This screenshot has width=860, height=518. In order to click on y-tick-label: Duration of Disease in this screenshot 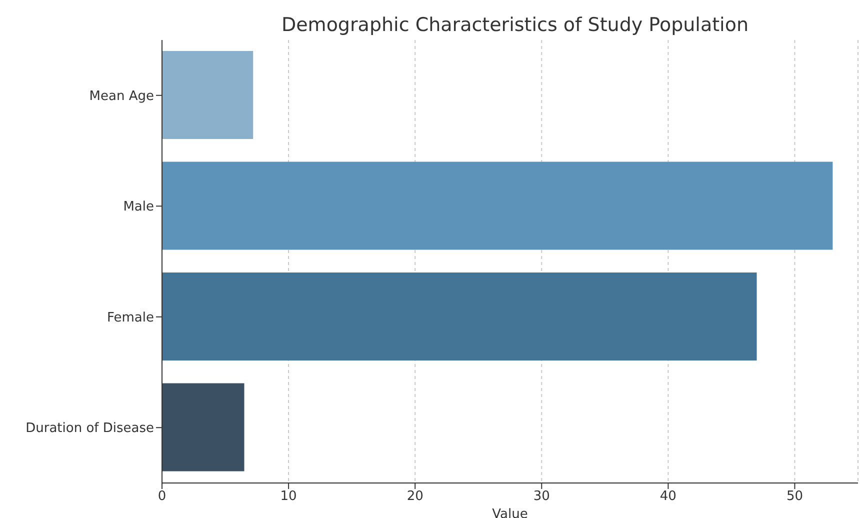, I will do `click(90, 428)`.